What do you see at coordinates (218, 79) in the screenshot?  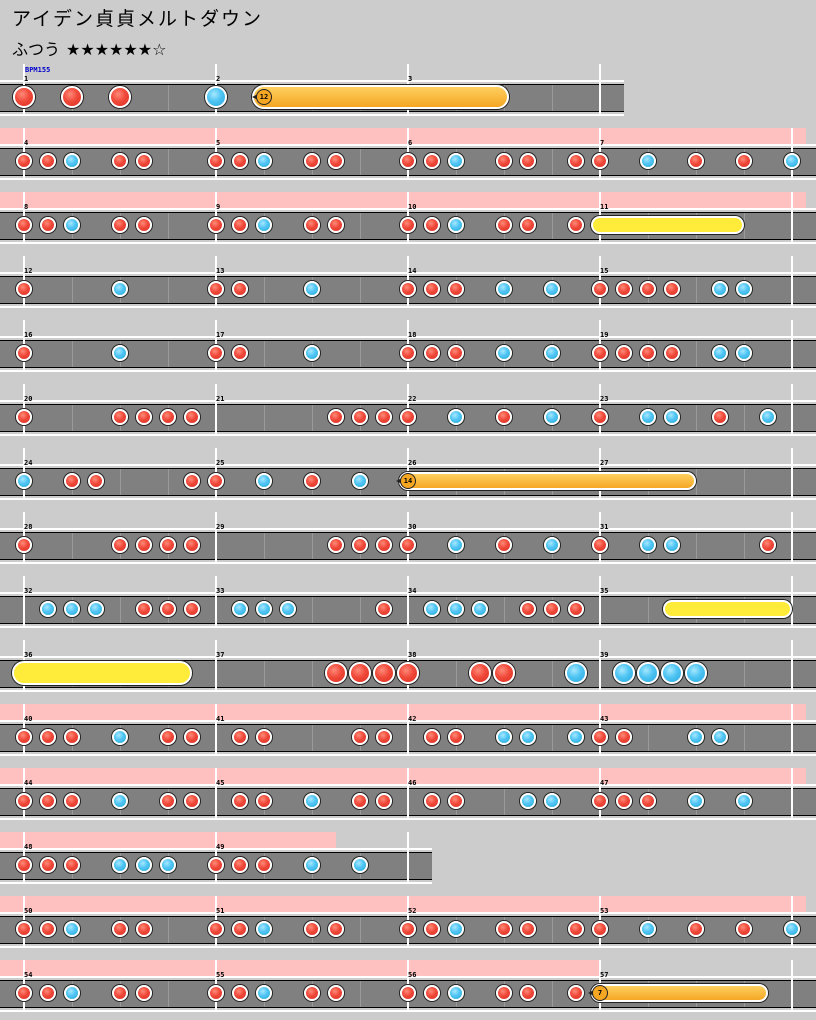 I see `measure-number: 2` at bounding box center [218, 79].